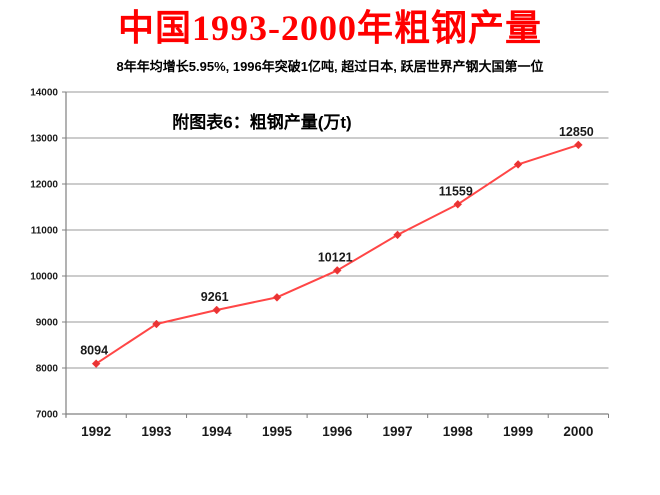 The height and width of the screenshot is (495, 660). What do you see at coordinates (47, 415) in the screenshot?
I see `y-tick-label-7000: 7000` at bounding box center [47, 415].